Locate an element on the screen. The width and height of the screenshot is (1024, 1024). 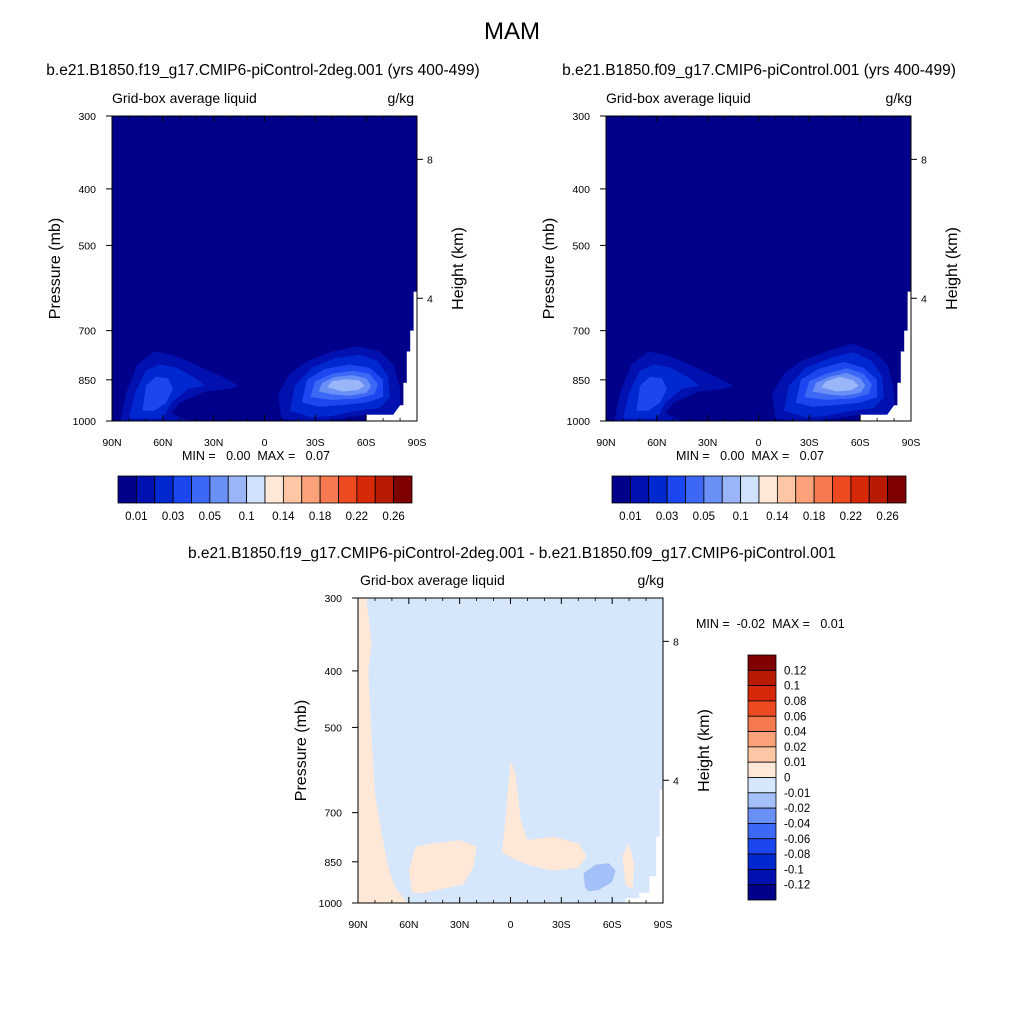
panel-1-y-tick-label: 500 is located at coordinates (87, 246).